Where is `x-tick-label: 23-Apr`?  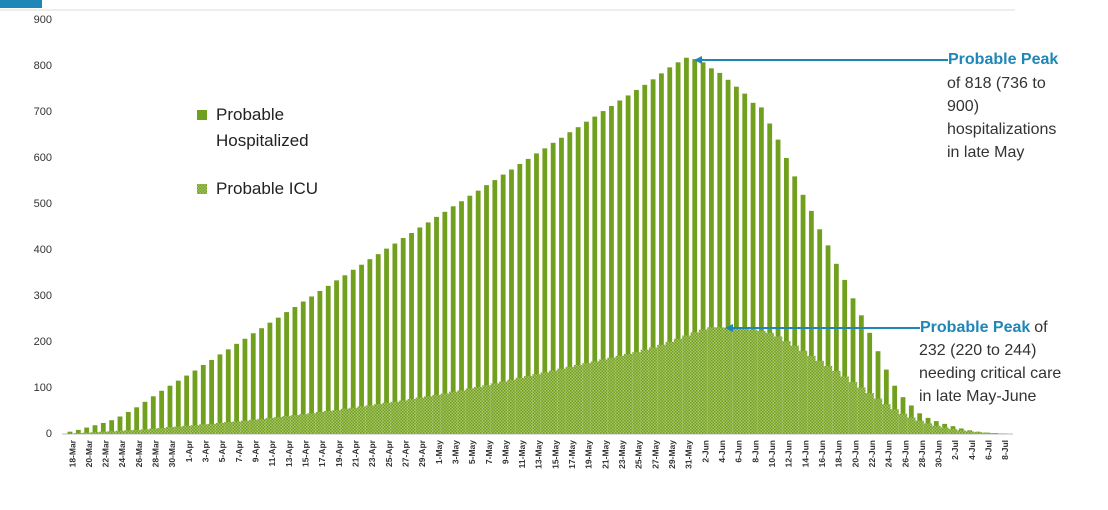 x-tick-label: 23-Apr is located at coordinates (372, 453).